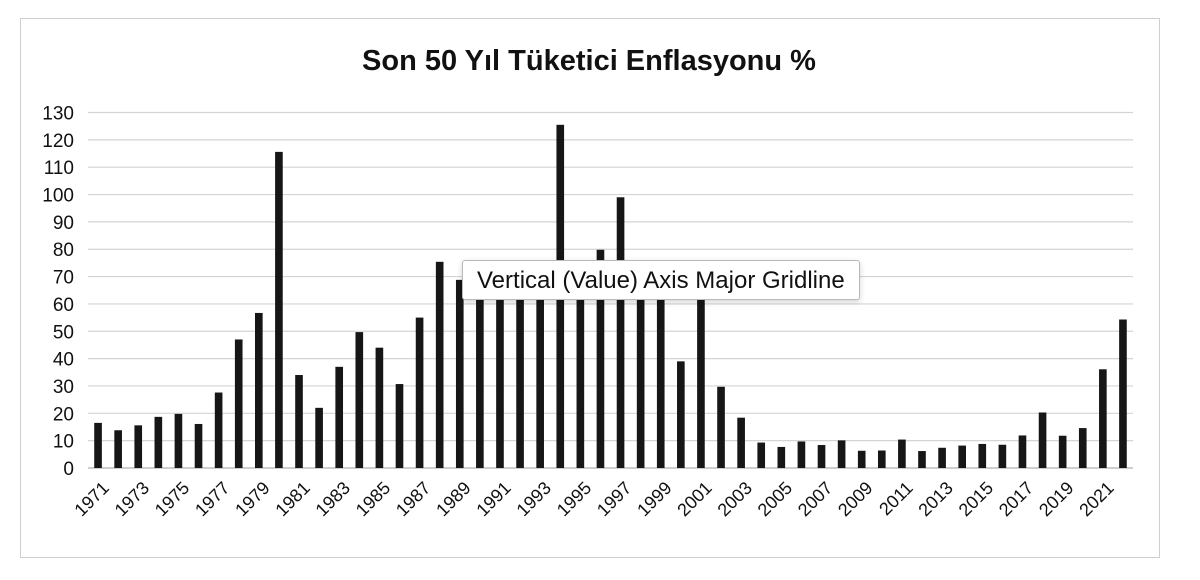  What do you see at coordinates (419, 392) in the screenshot?
I see `bar-1987` at bounding box center [419, 392].